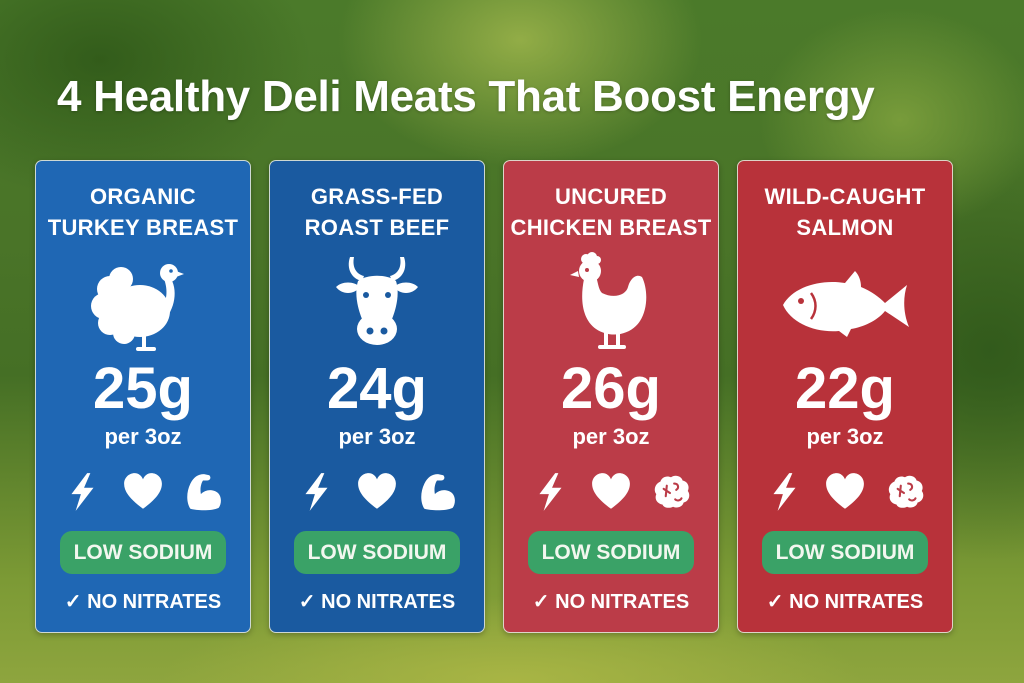  What do you see at coordinates (845, 227) in the screenshot?
I see `card-title-line2: SALMON` at bounding box center [845, 227].